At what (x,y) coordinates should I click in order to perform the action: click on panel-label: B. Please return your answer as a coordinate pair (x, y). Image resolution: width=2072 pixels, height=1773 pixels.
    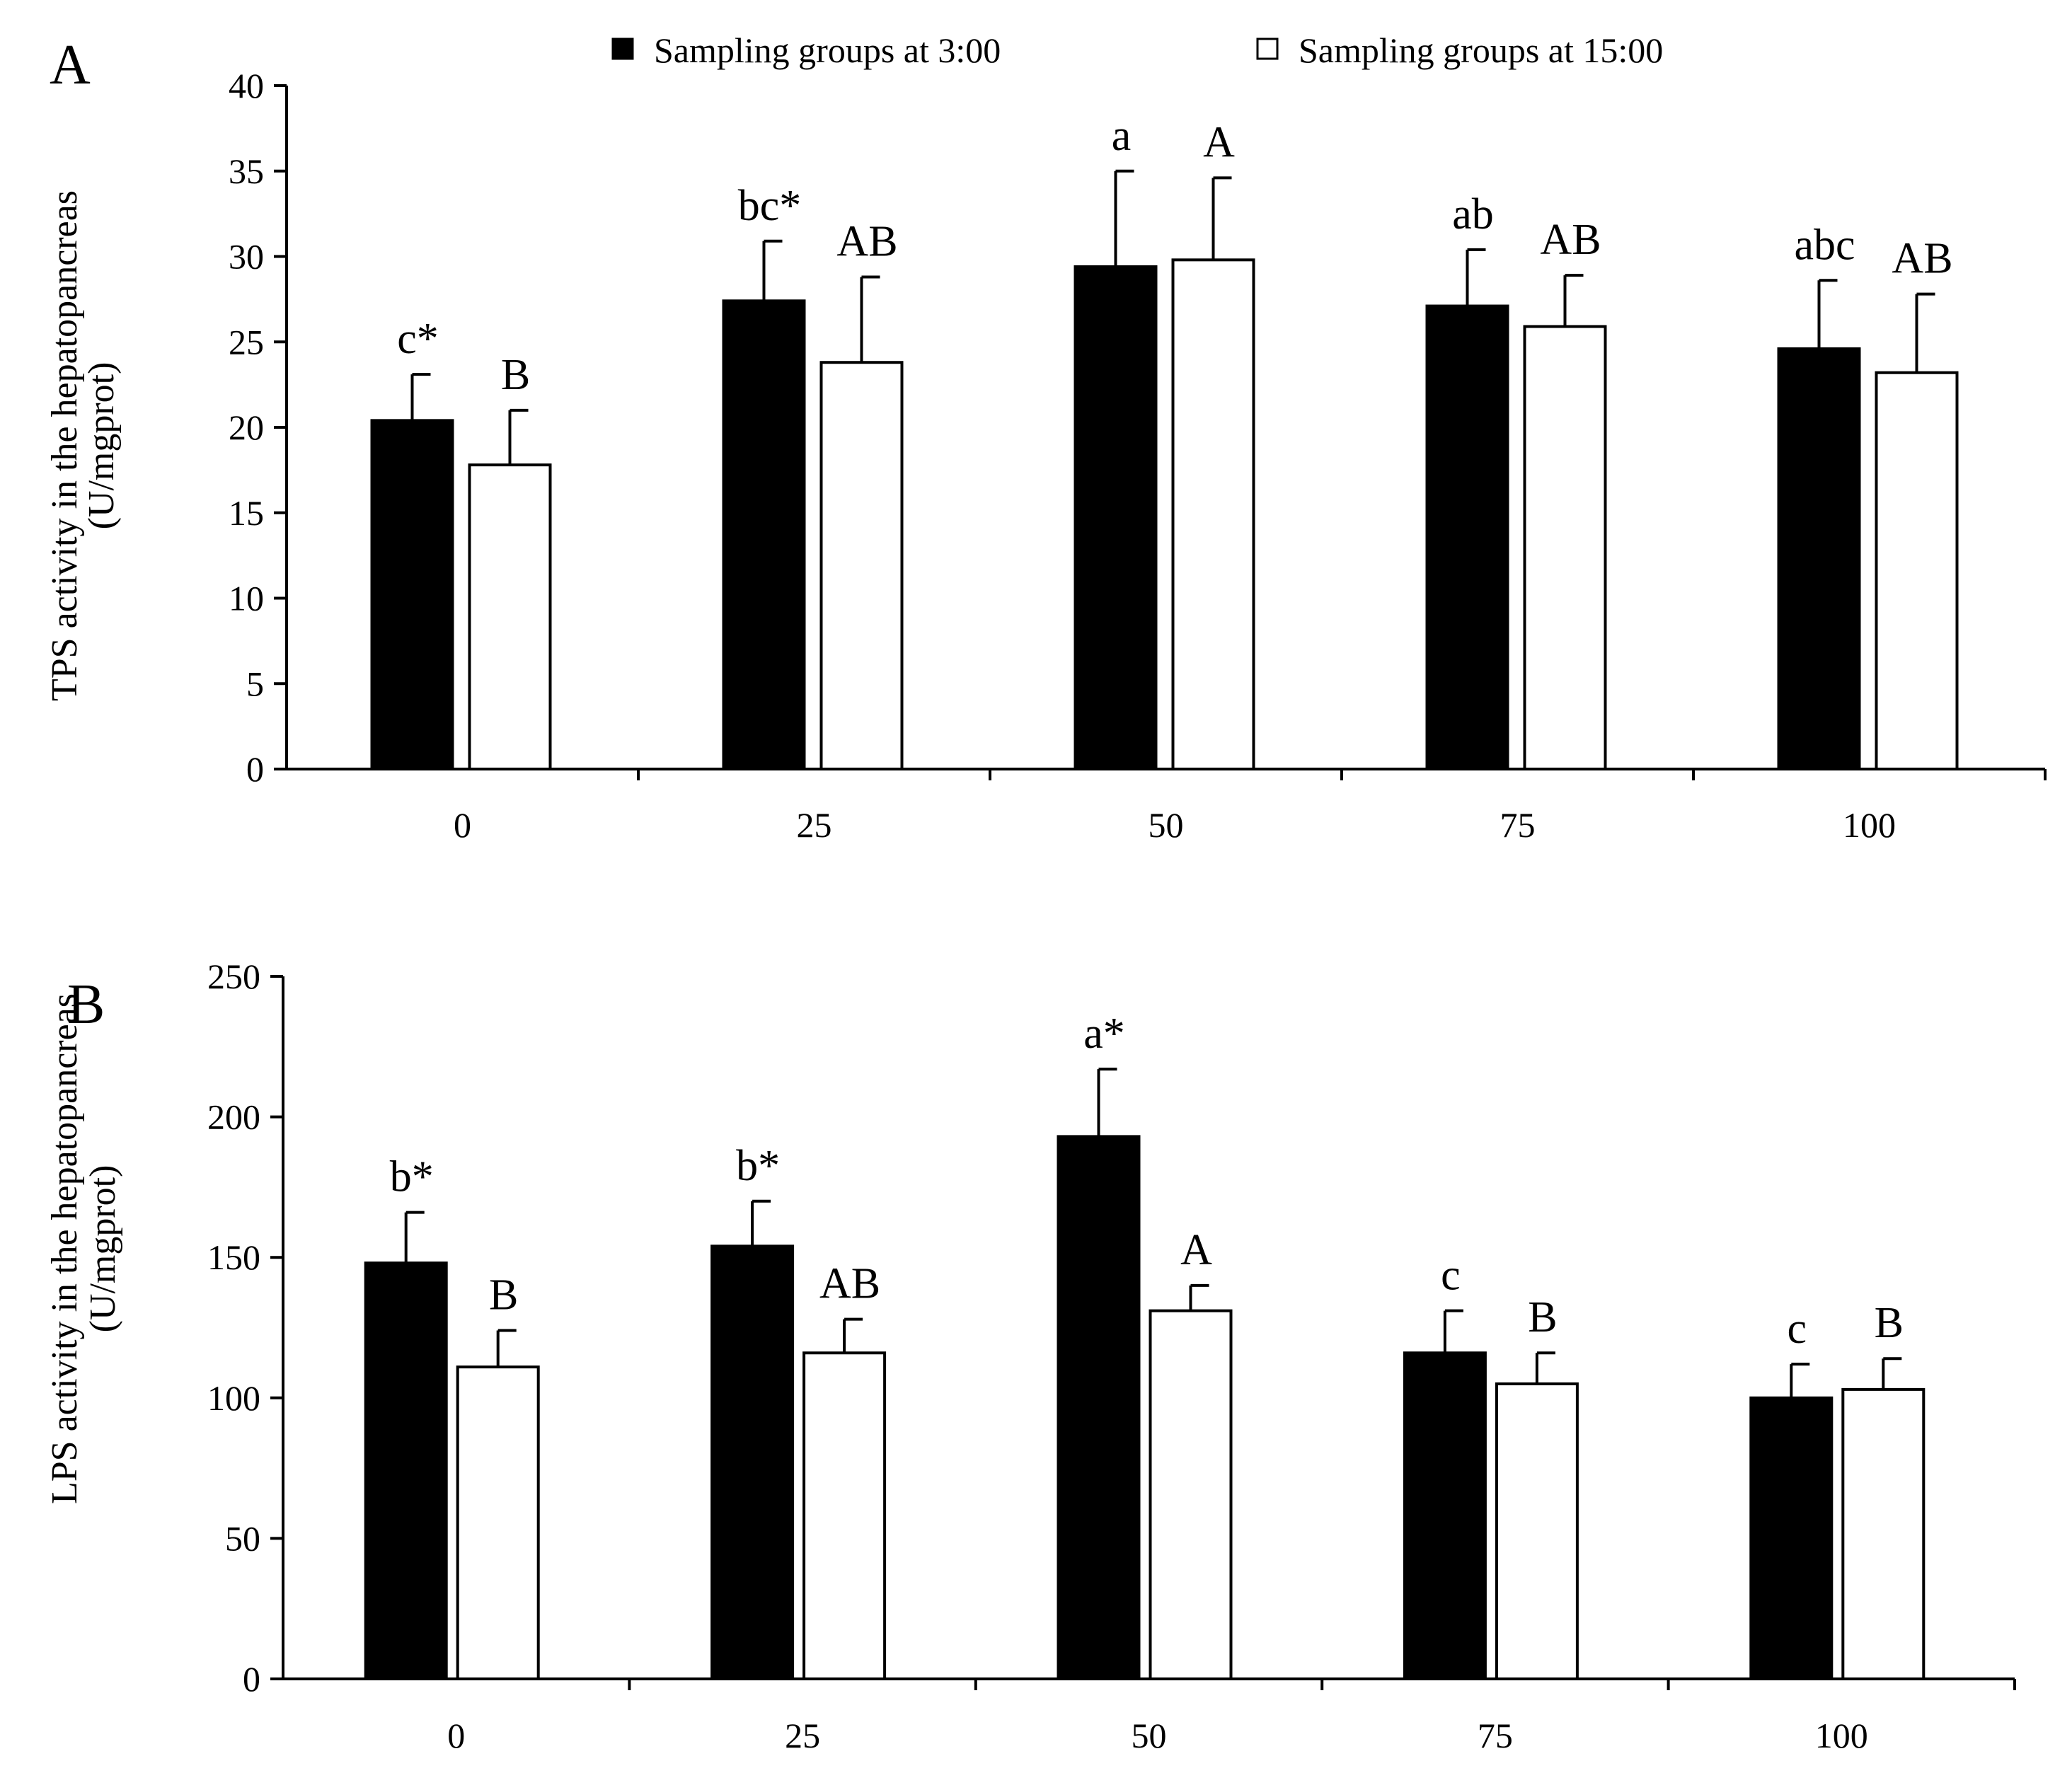
    Looking at the image, I should click on (86, 1005).